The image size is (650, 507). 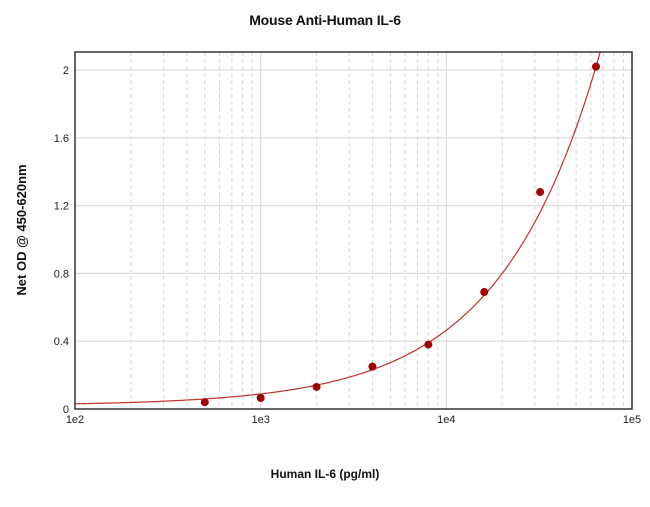 I want to click on y-tick-label: 2, so click(x=66, y=71).